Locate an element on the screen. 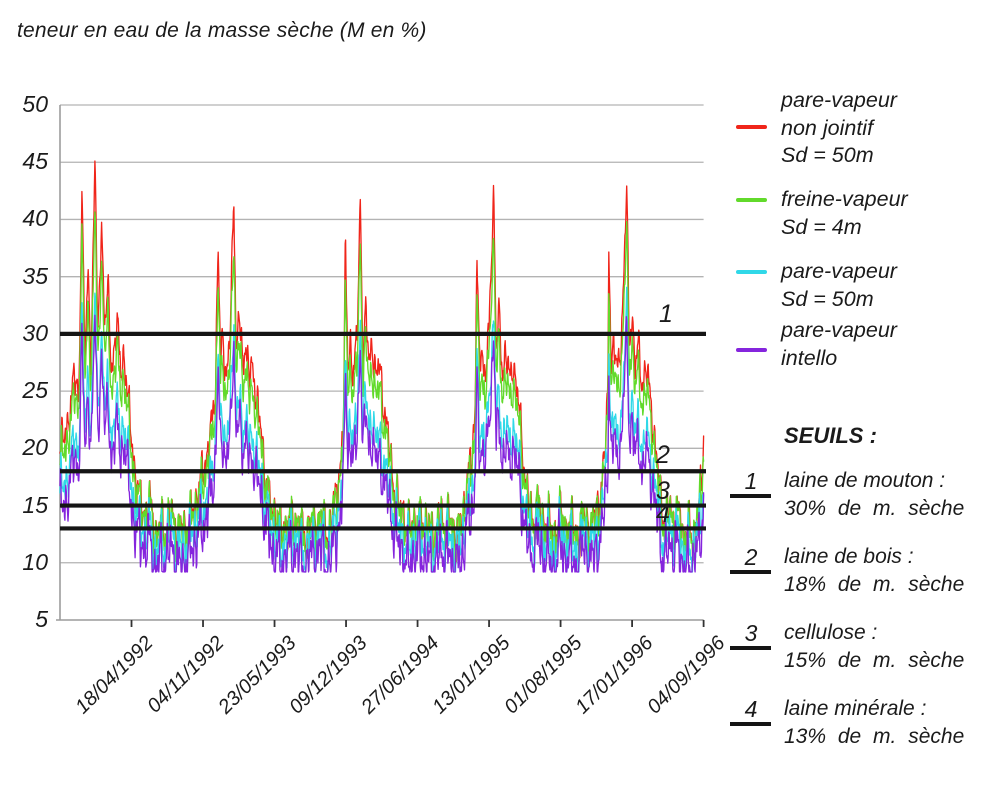  y-tick-label-25: 25 is located at coordinates (35, 390).